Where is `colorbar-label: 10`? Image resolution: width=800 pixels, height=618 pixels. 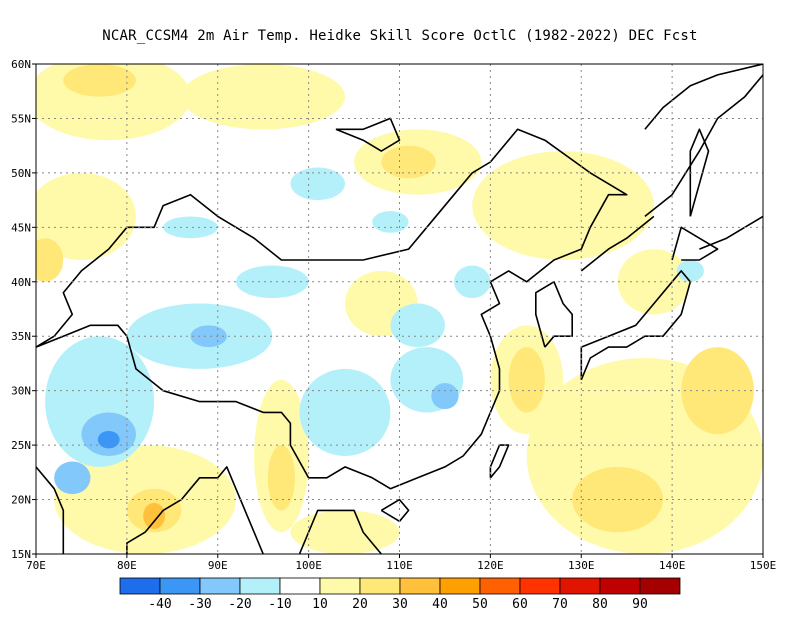 colorbar-label: 10 is located at coordinates (320, 604).